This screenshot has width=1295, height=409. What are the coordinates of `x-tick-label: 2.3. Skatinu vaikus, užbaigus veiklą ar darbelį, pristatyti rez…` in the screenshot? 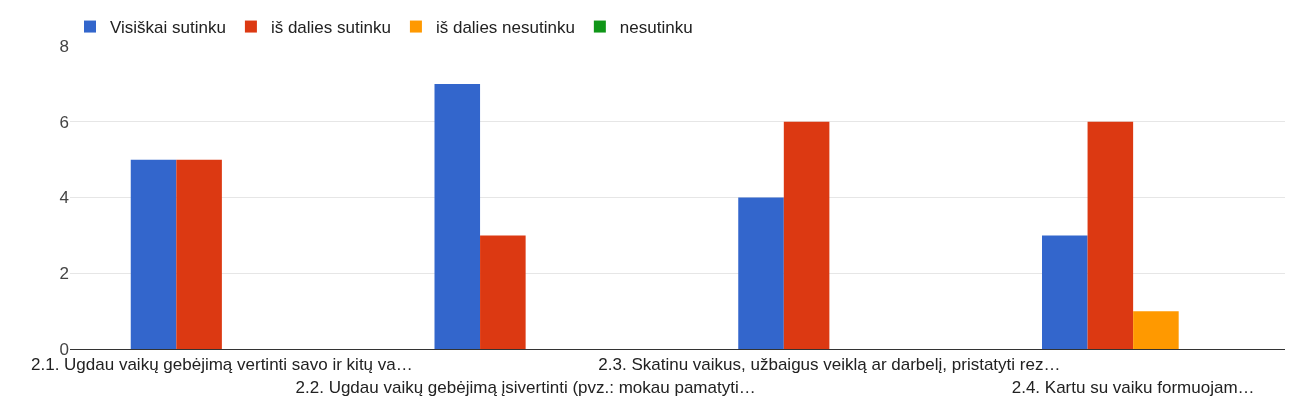 It's located at (829, 365).